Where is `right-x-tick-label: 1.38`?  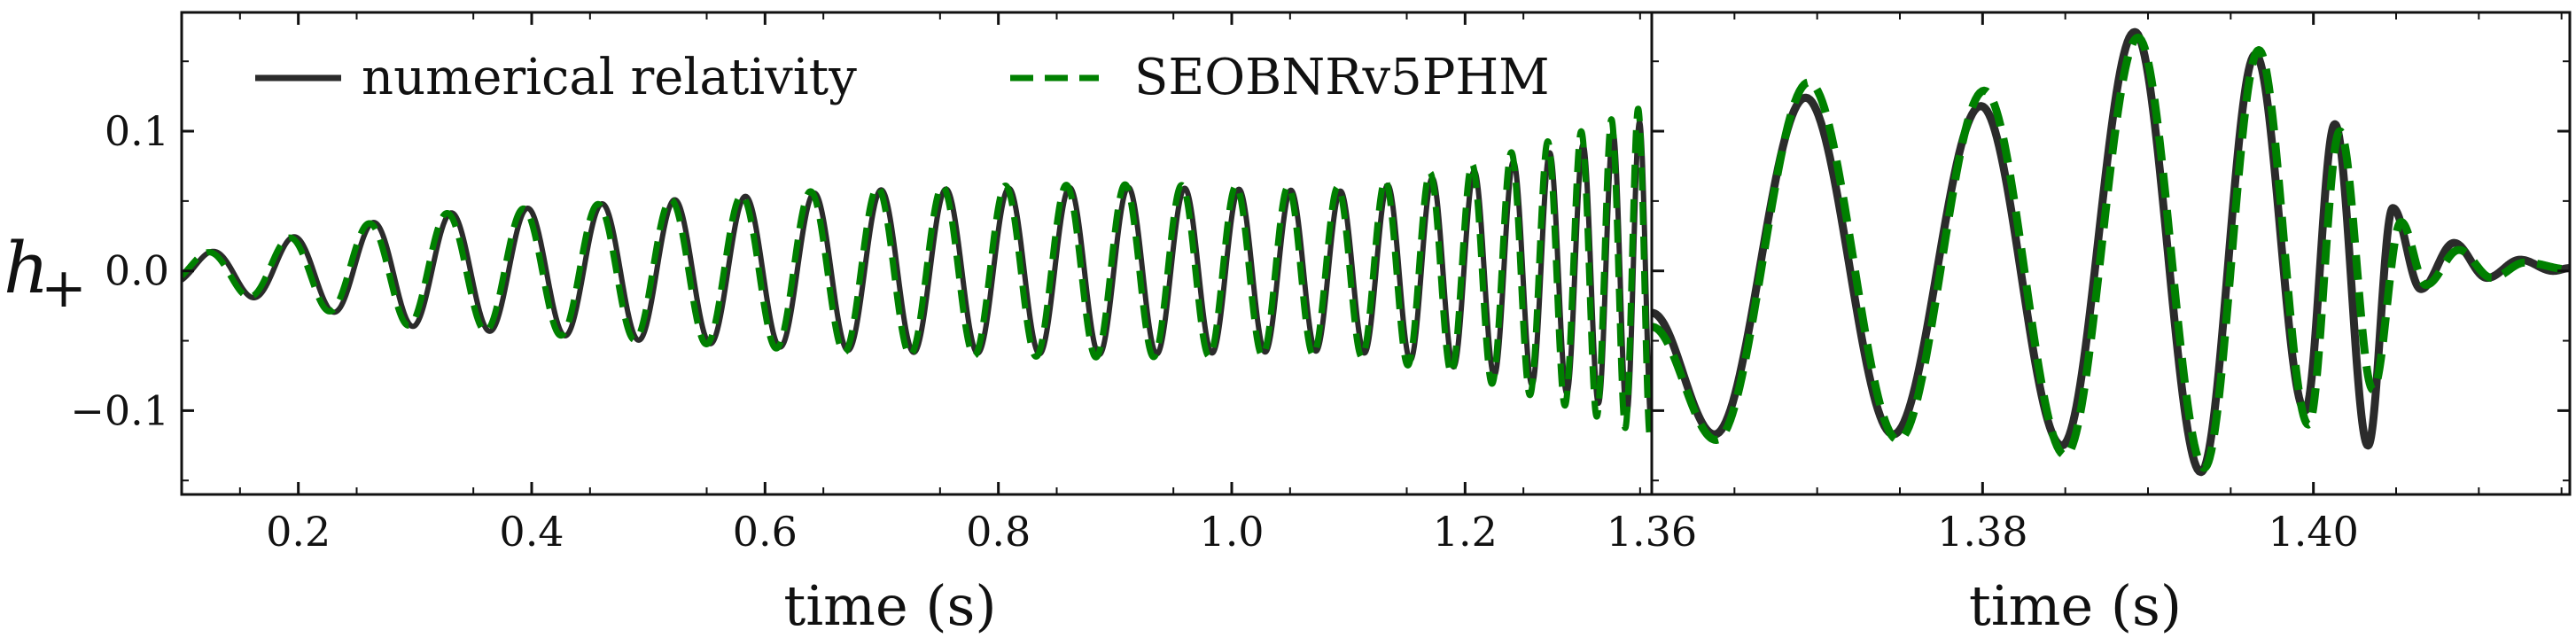 right-x-tick-label: 1.38 is located at coordinates (1982, 532).